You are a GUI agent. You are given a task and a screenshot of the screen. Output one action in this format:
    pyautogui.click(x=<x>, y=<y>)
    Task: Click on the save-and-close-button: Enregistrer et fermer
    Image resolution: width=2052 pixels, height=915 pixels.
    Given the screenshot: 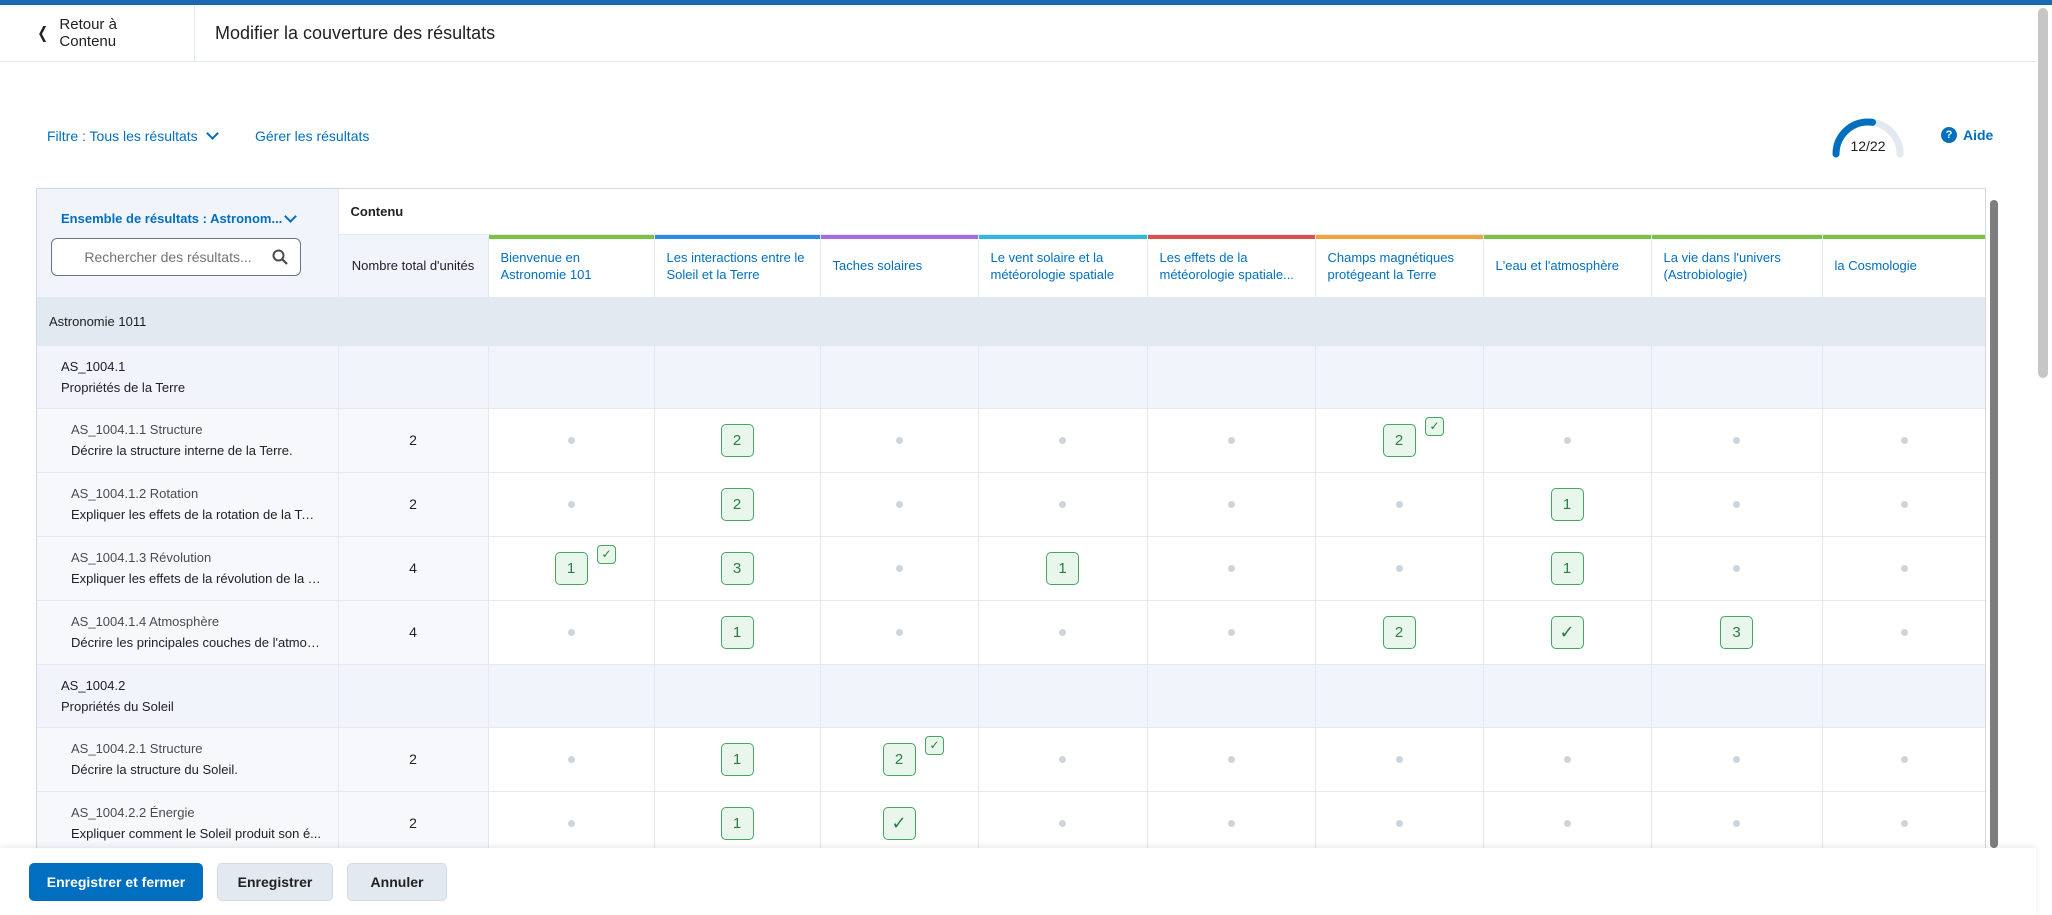 What is the action you would take?
    pyautogui.click(x=116, y=881)
    